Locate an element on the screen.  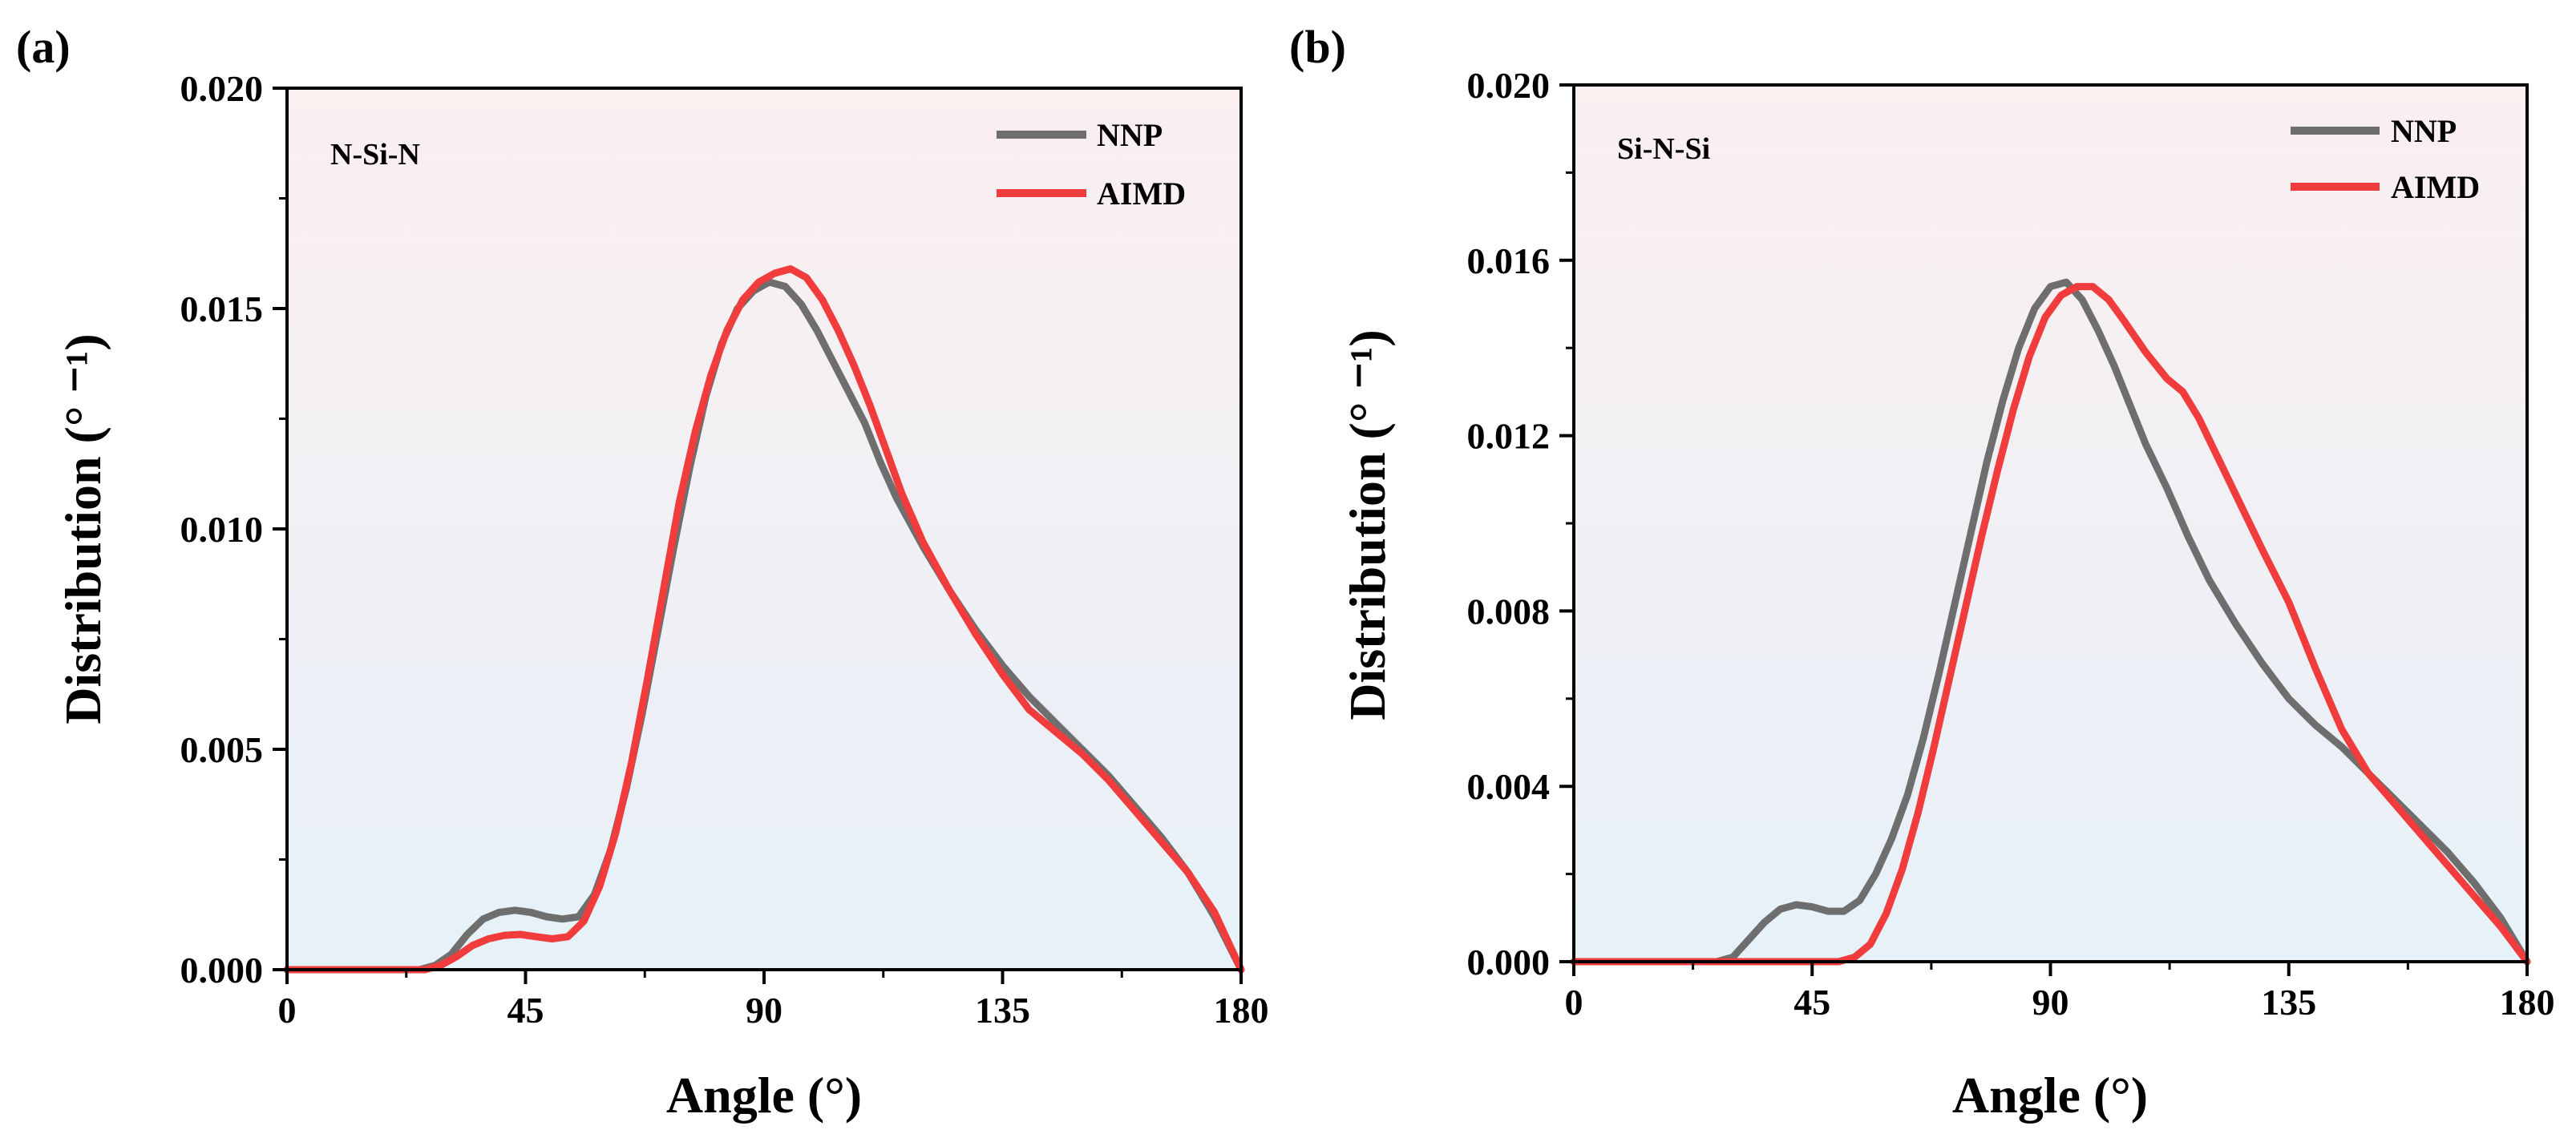
panel-label: (b) is located at coordinates (1317, 47).